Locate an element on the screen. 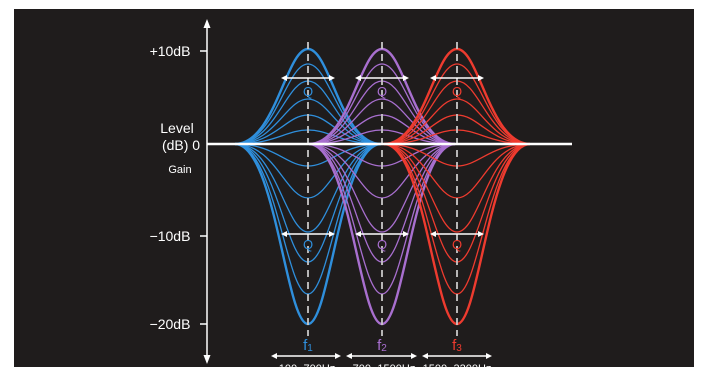 The image size is (706, 379). band-2-range-arrow is located at coordinates (381, 356).